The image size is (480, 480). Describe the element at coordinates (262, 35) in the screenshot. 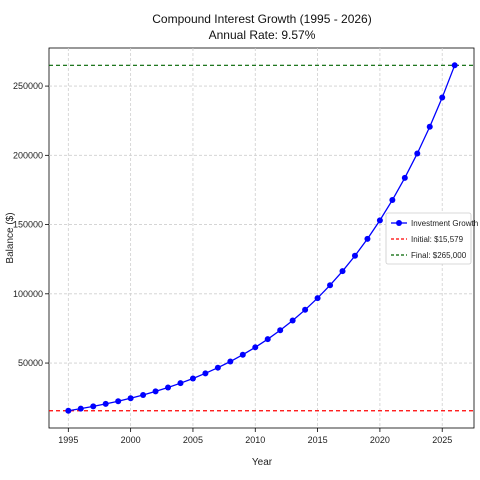

I see `chart-subtitle: Annual Rate: 9.57%` at that location.